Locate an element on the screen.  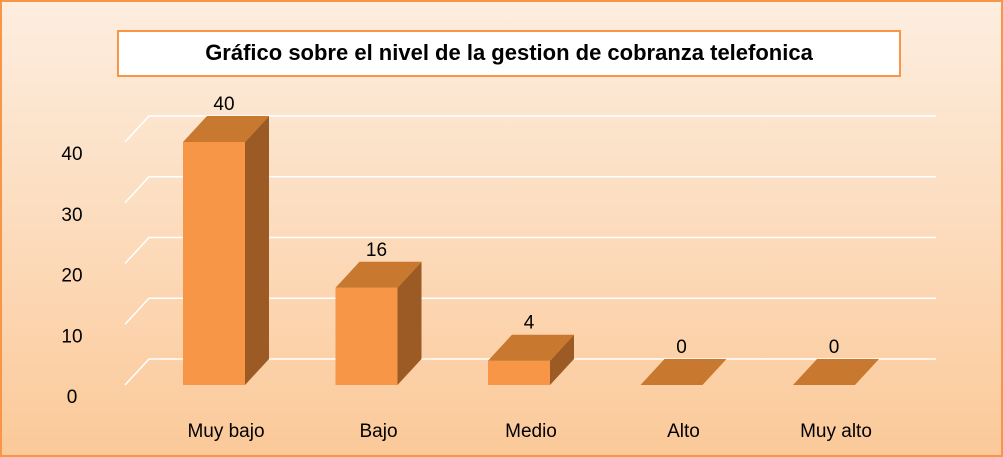
x-tick-label: Medio is located at coordinates (531, 431).